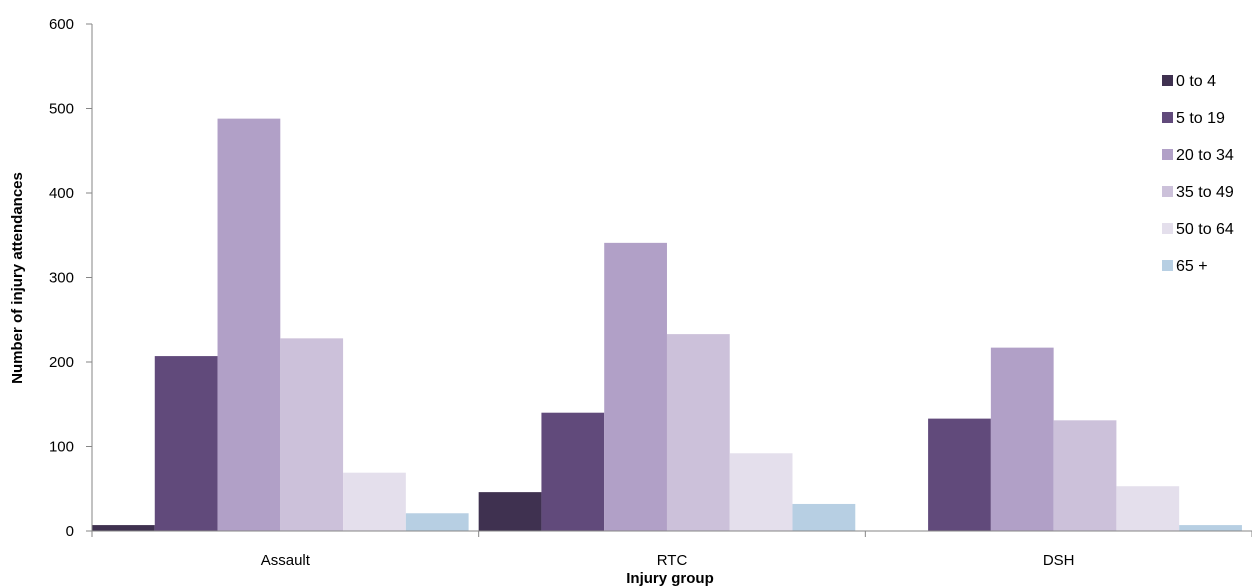 The image size is (1252, 588). Describe the element at coordinates (61, 447) in the screenshot. I see `y-tick-label: 100` at that location.